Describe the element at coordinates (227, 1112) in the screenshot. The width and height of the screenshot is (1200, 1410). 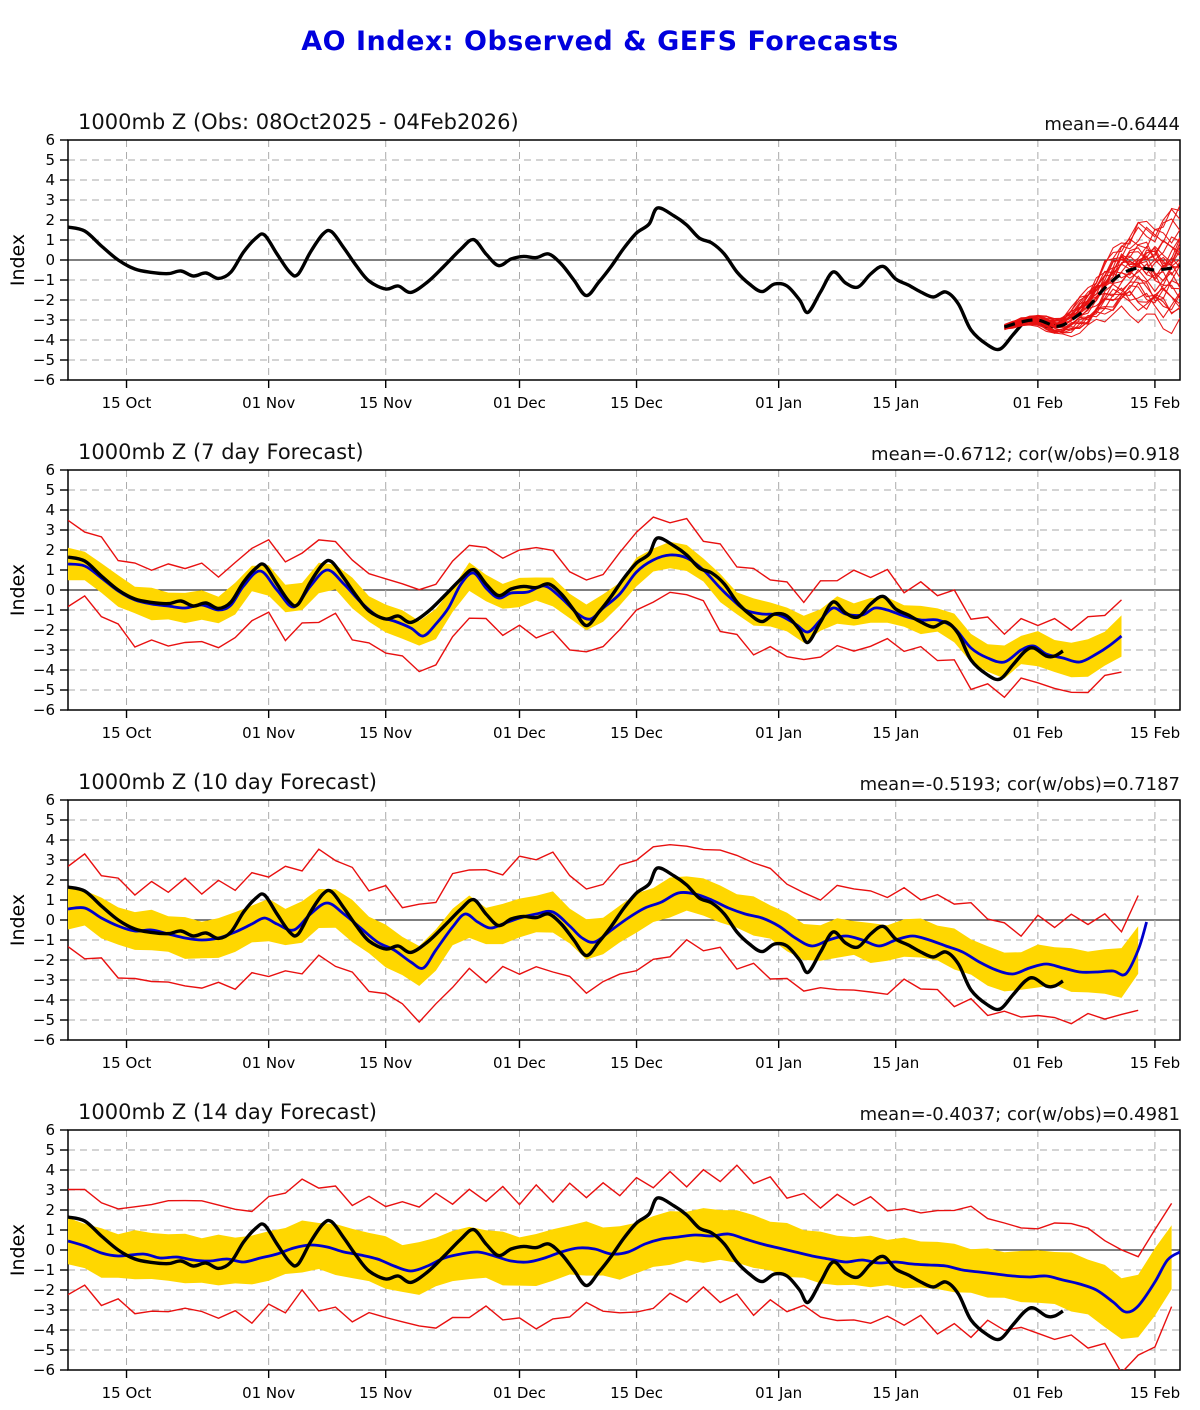
I see `panel-title: 1000mb Z (14 day Forecast)` at that location.